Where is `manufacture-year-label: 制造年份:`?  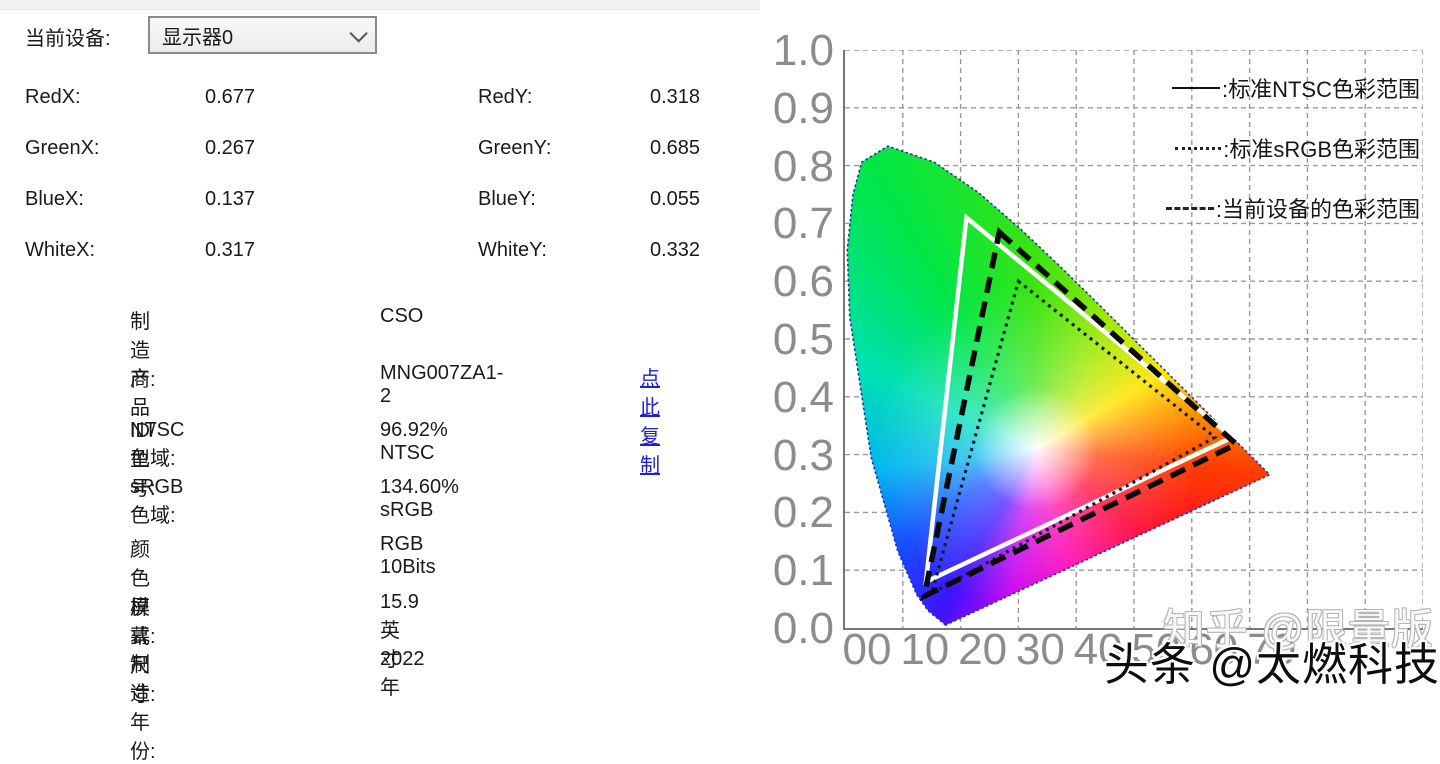 manufacture-year-label: 制造年份: is located at coordinates (143, 708).